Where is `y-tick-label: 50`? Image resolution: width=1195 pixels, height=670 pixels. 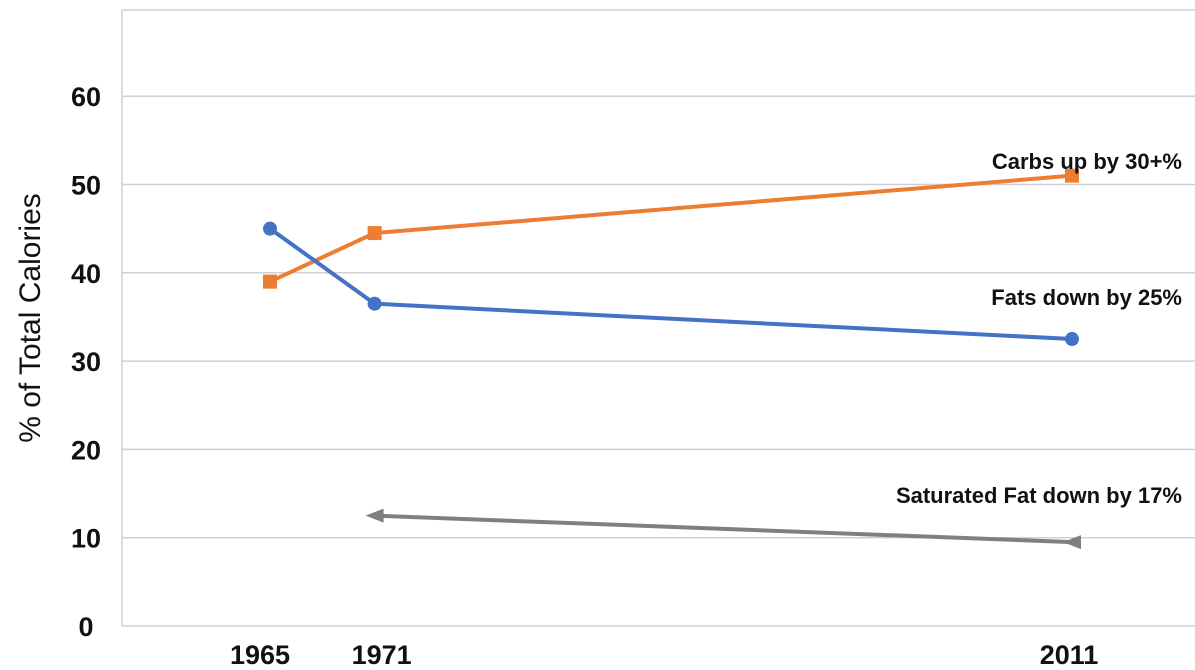 y-tick-label: 50 is located at coordinates (86, 186).